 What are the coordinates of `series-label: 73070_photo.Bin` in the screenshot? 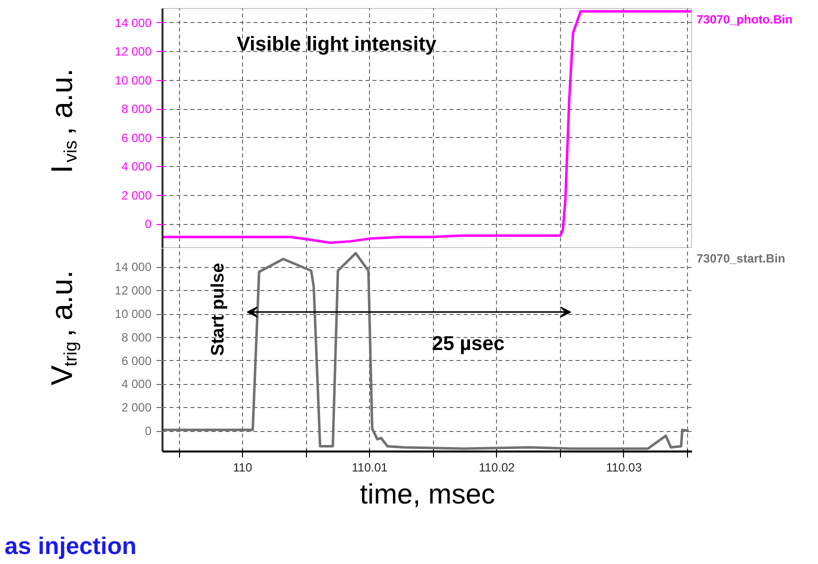 It's located at (744, 19).